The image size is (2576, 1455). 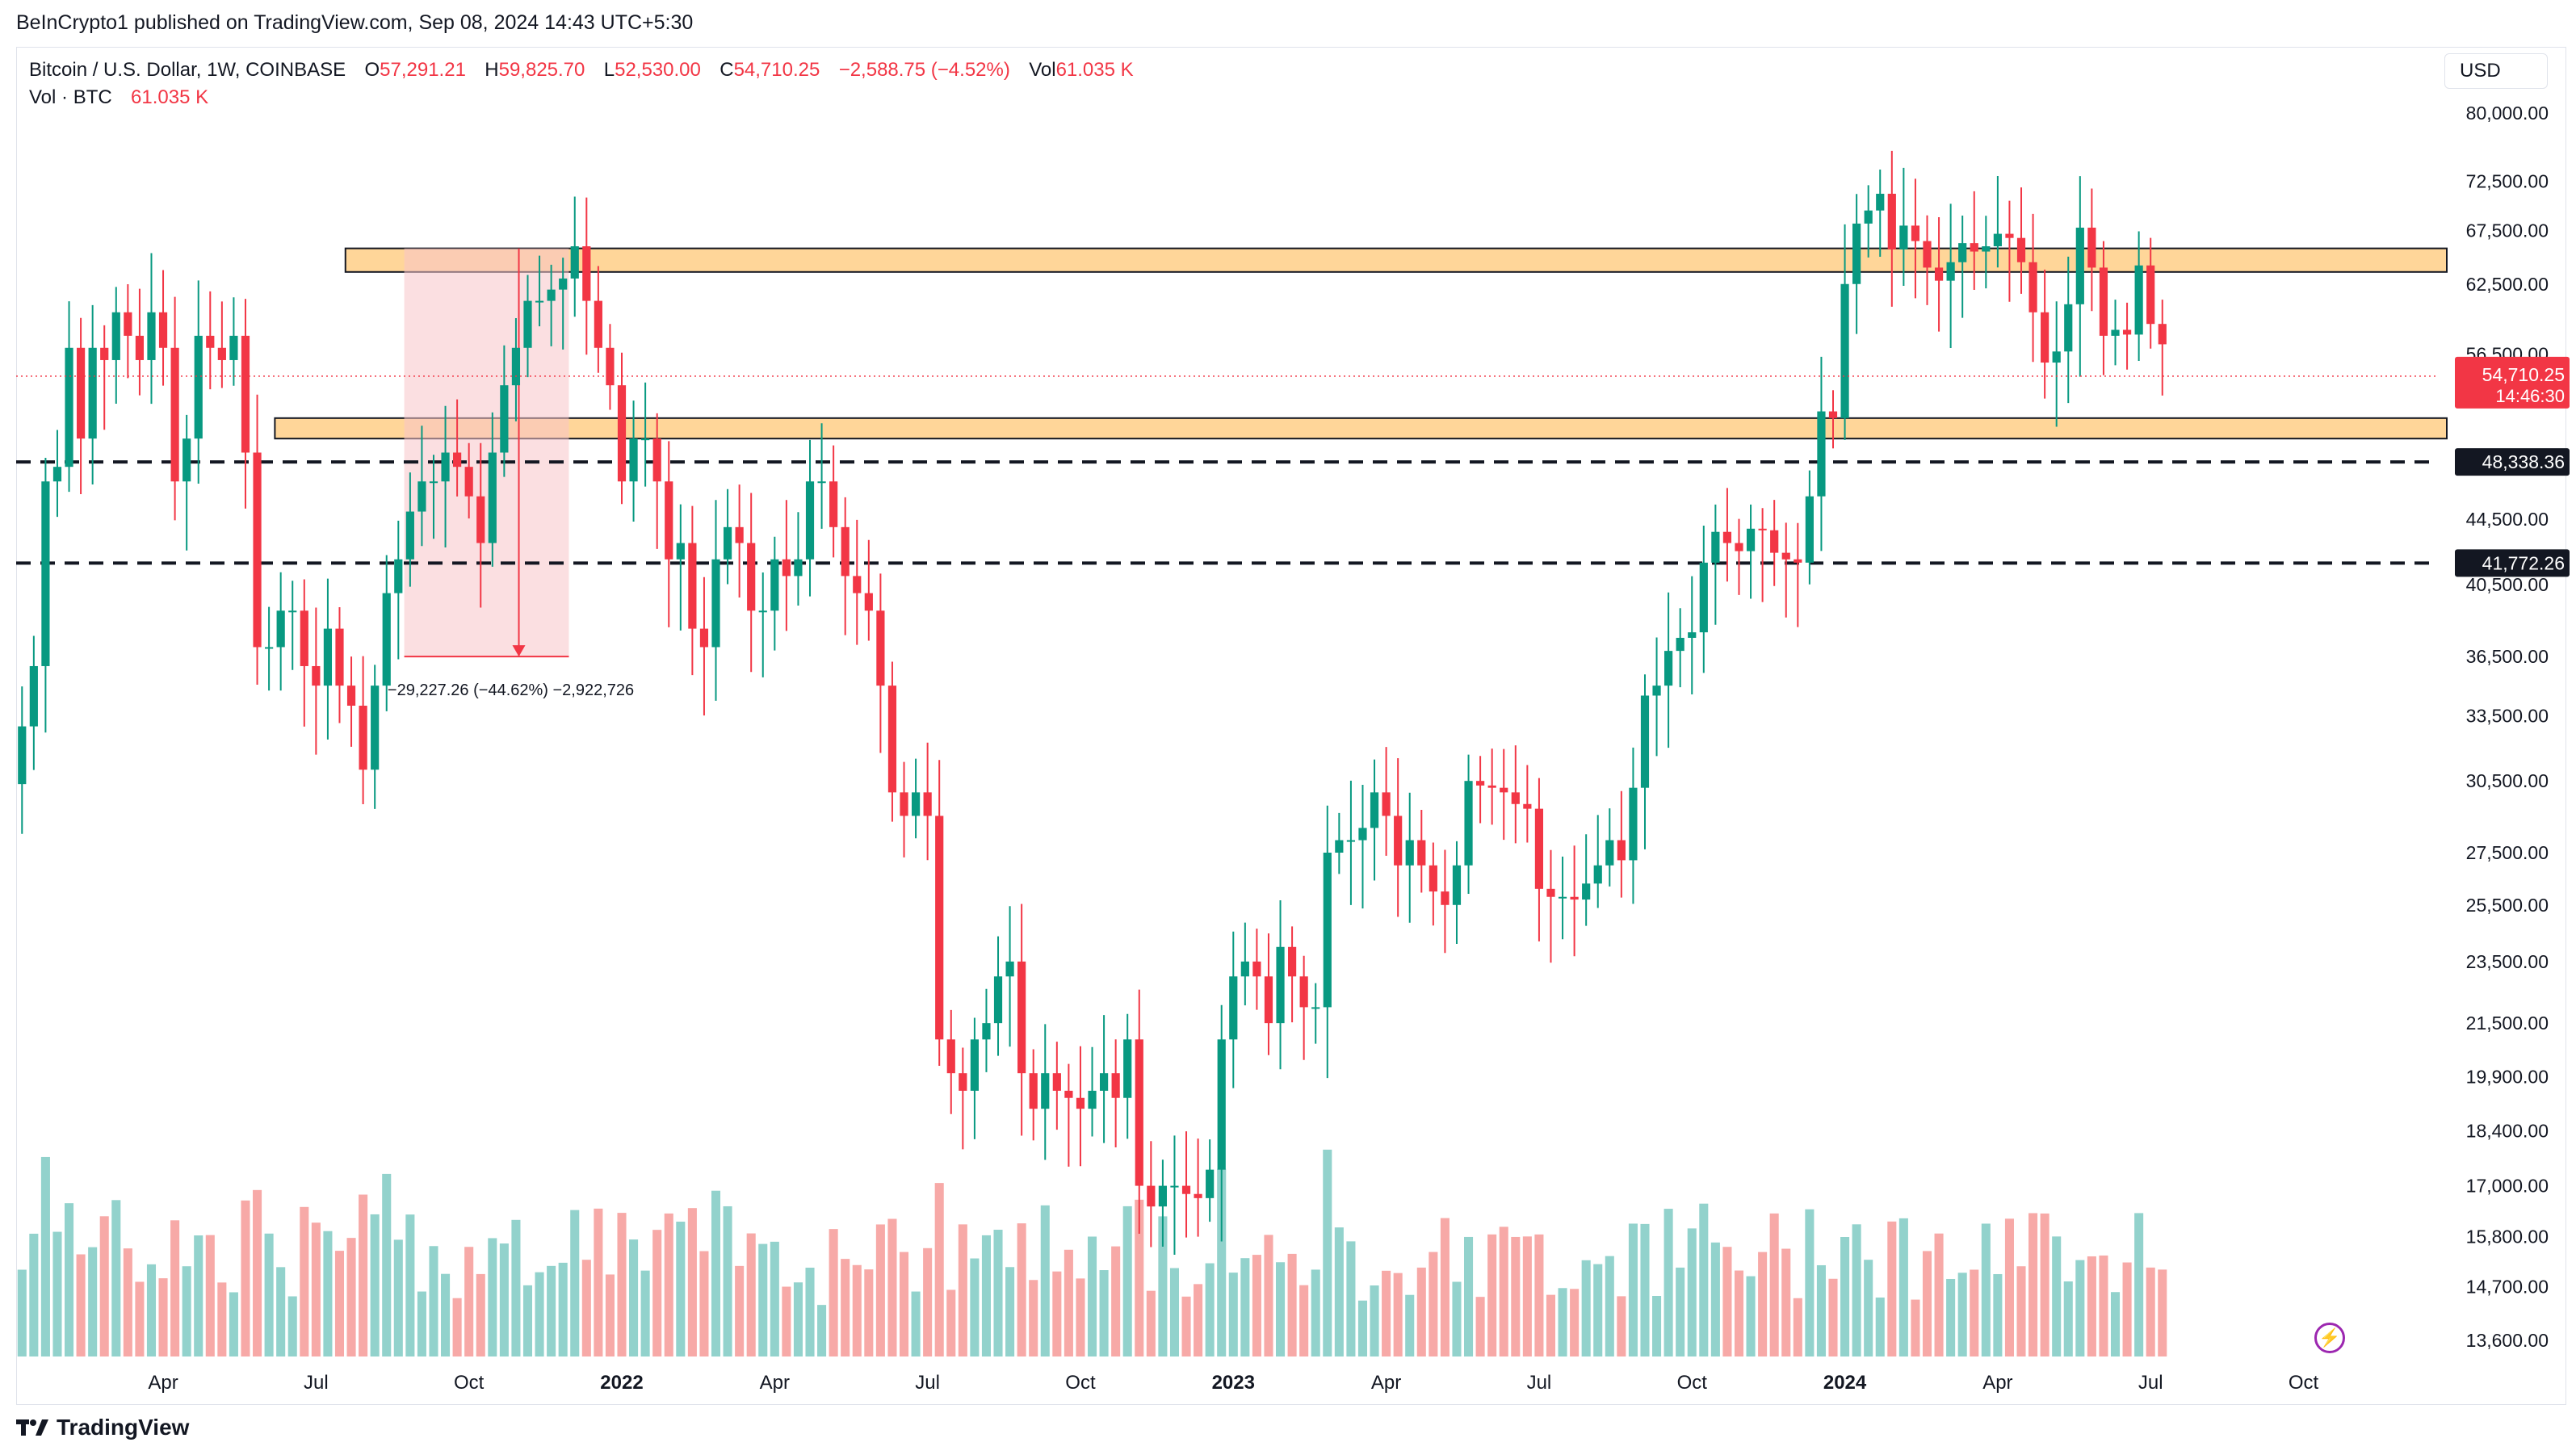 What do you see at coordinates (2329, 1338) in the screenshot?
I see `lightning-icon: ⚡` at bounding box center [2329, 1338].